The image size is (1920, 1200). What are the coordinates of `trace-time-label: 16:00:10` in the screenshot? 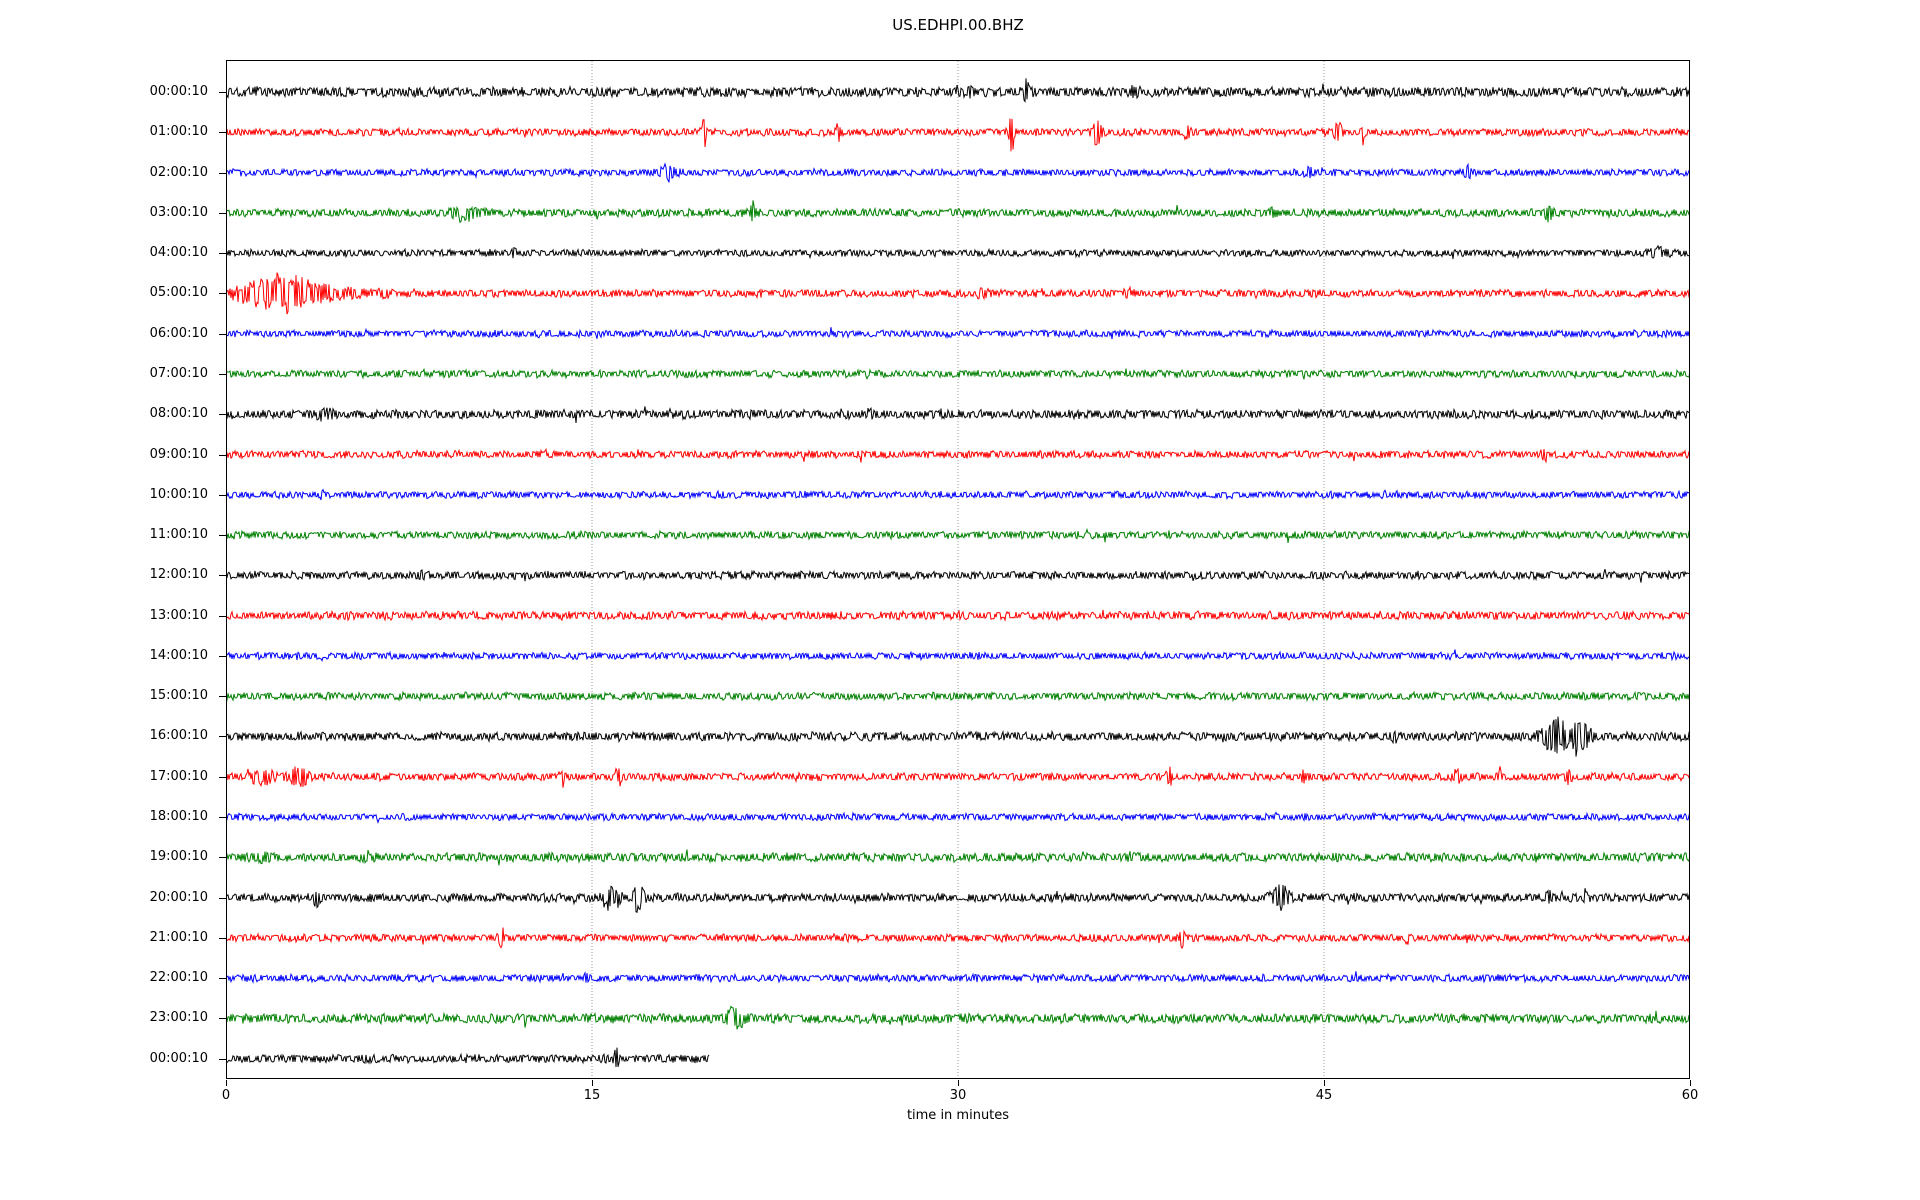 It's located at (178, 736).